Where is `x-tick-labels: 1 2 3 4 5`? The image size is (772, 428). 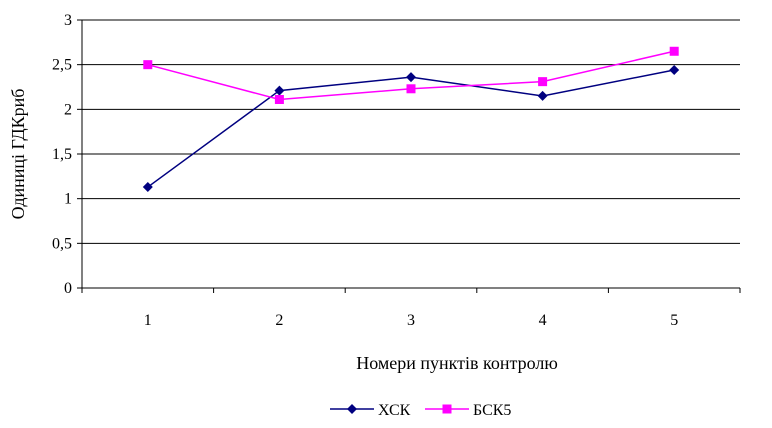 x-tick-labels: 1 2 3 4 5 is located at coordinates (411, 320).